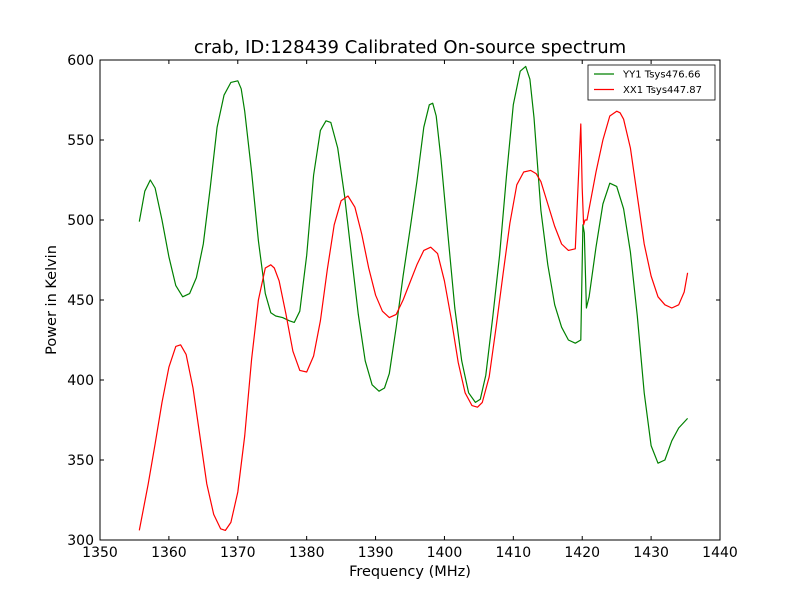 This screenshot has width=800, height=600. I want to click on x-tick-label: 1380, so click(307, 553).